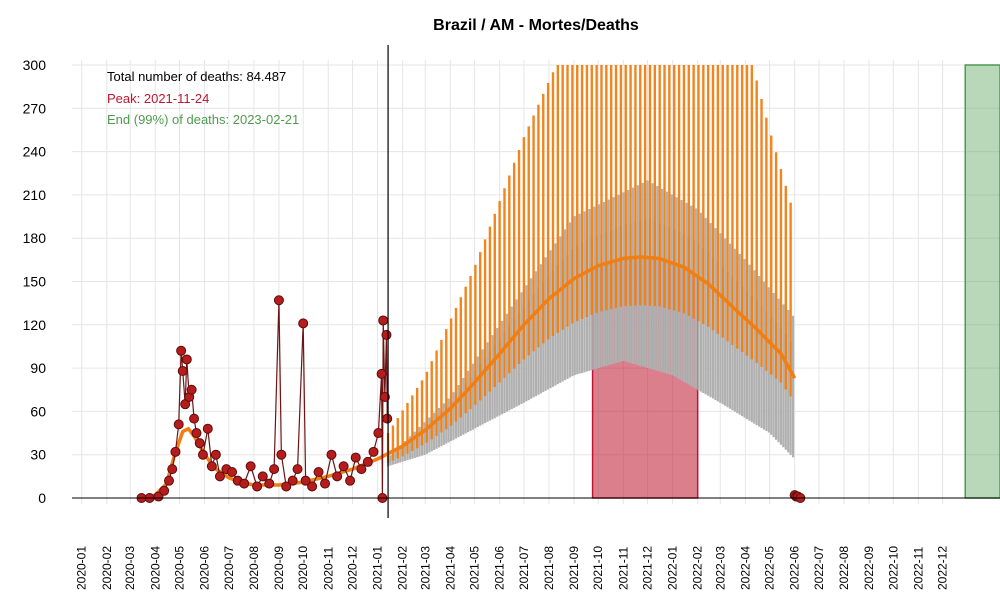 The height and width of the screenshot is (600, 1000). I want to click on x-tick-label: 2022-08, so click(844, 568).